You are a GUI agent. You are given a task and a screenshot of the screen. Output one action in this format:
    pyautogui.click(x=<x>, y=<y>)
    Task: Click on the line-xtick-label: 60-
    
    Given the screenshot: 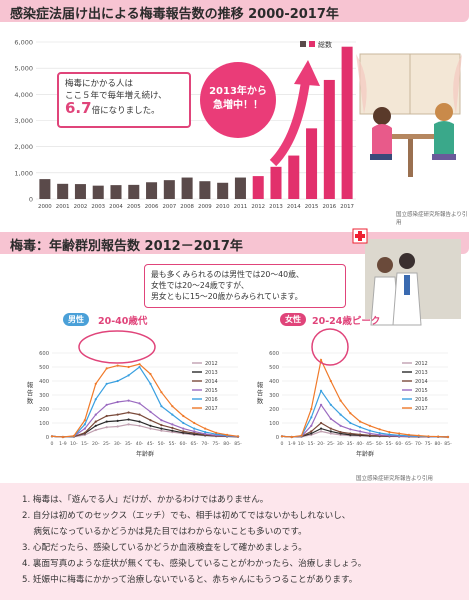 What is the action you would take?
    pyautogui.click(x=399, y=444)
    